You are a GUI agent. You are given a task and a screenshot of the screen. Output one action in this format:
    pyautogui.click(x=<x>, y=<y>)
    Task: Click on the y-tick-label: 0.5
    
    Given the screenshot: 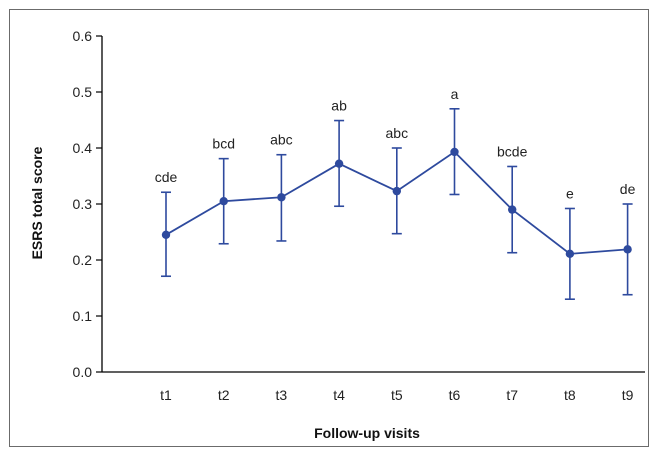 What is the action you would take?
    pyautogui.click(x=83, y=92)
    